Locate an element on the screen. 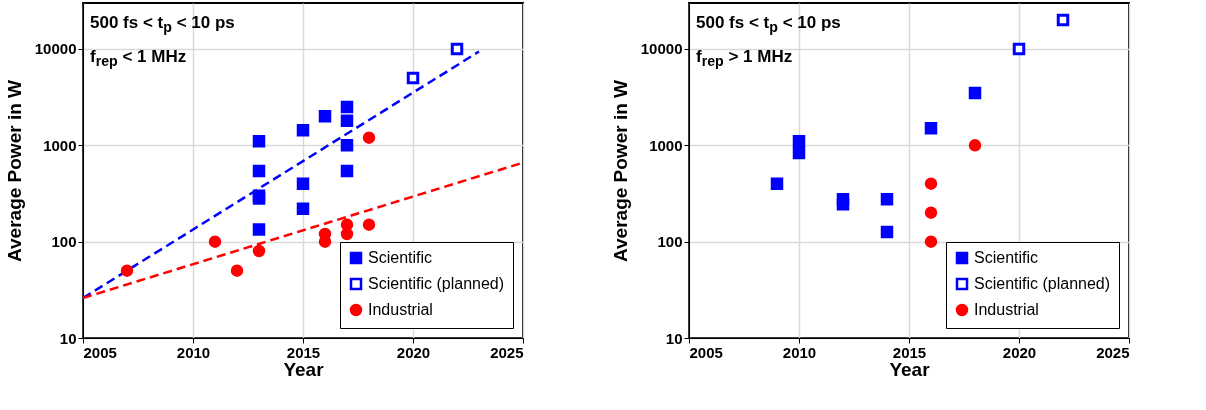 This screenshot has width=1206, height=410. annotation: f$_{rep}$ < 1 MHz is located at coordinates (139, 59).